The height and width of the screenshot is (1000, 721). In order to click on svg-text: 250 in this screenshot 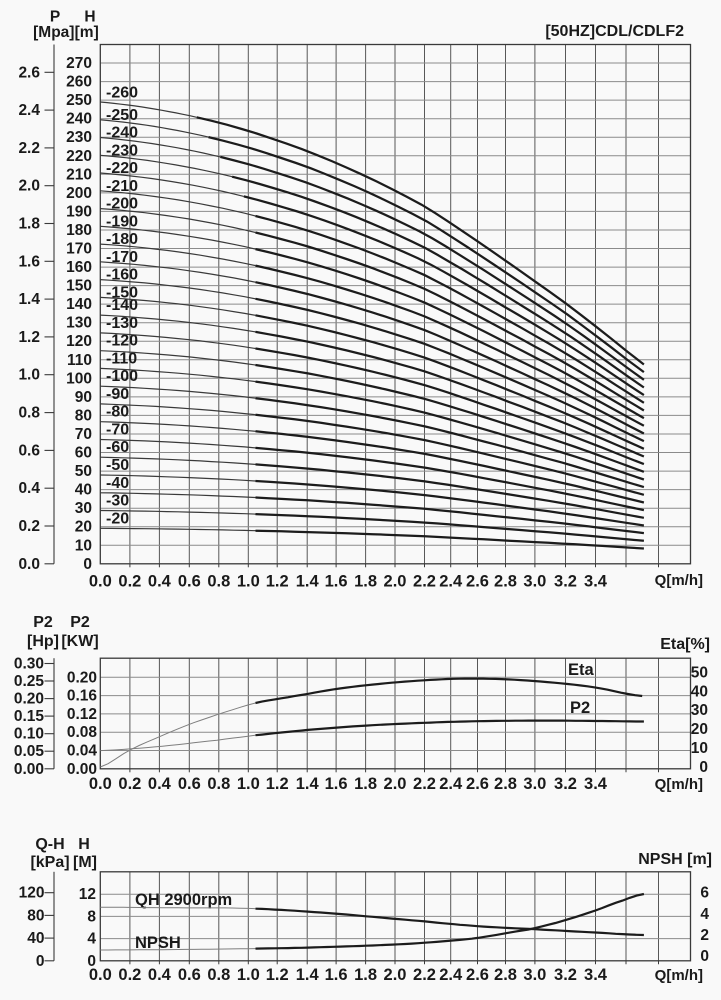, I will do `click(79, 100)`.